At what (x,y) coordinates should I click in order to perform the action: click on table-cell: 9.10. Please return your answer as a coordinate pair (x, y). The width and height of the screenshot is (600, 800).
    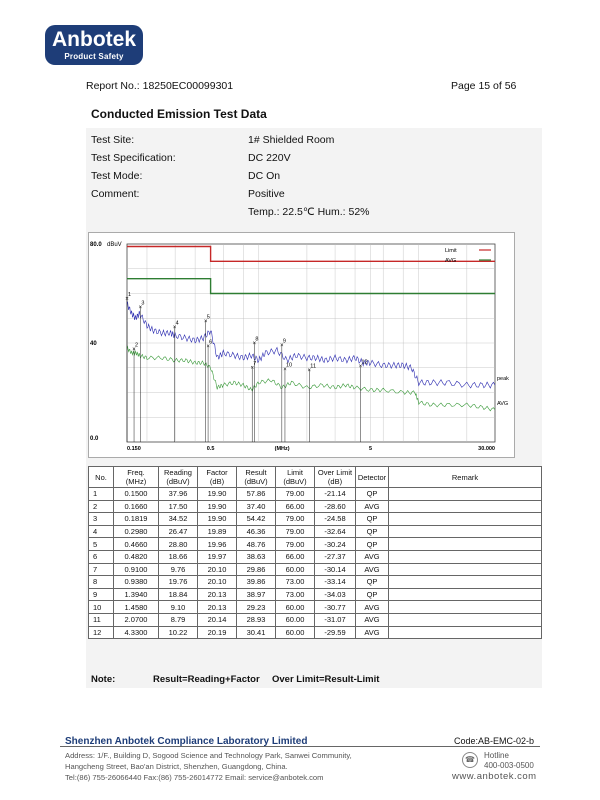
    Looking at the image, I should click on (178, 607).